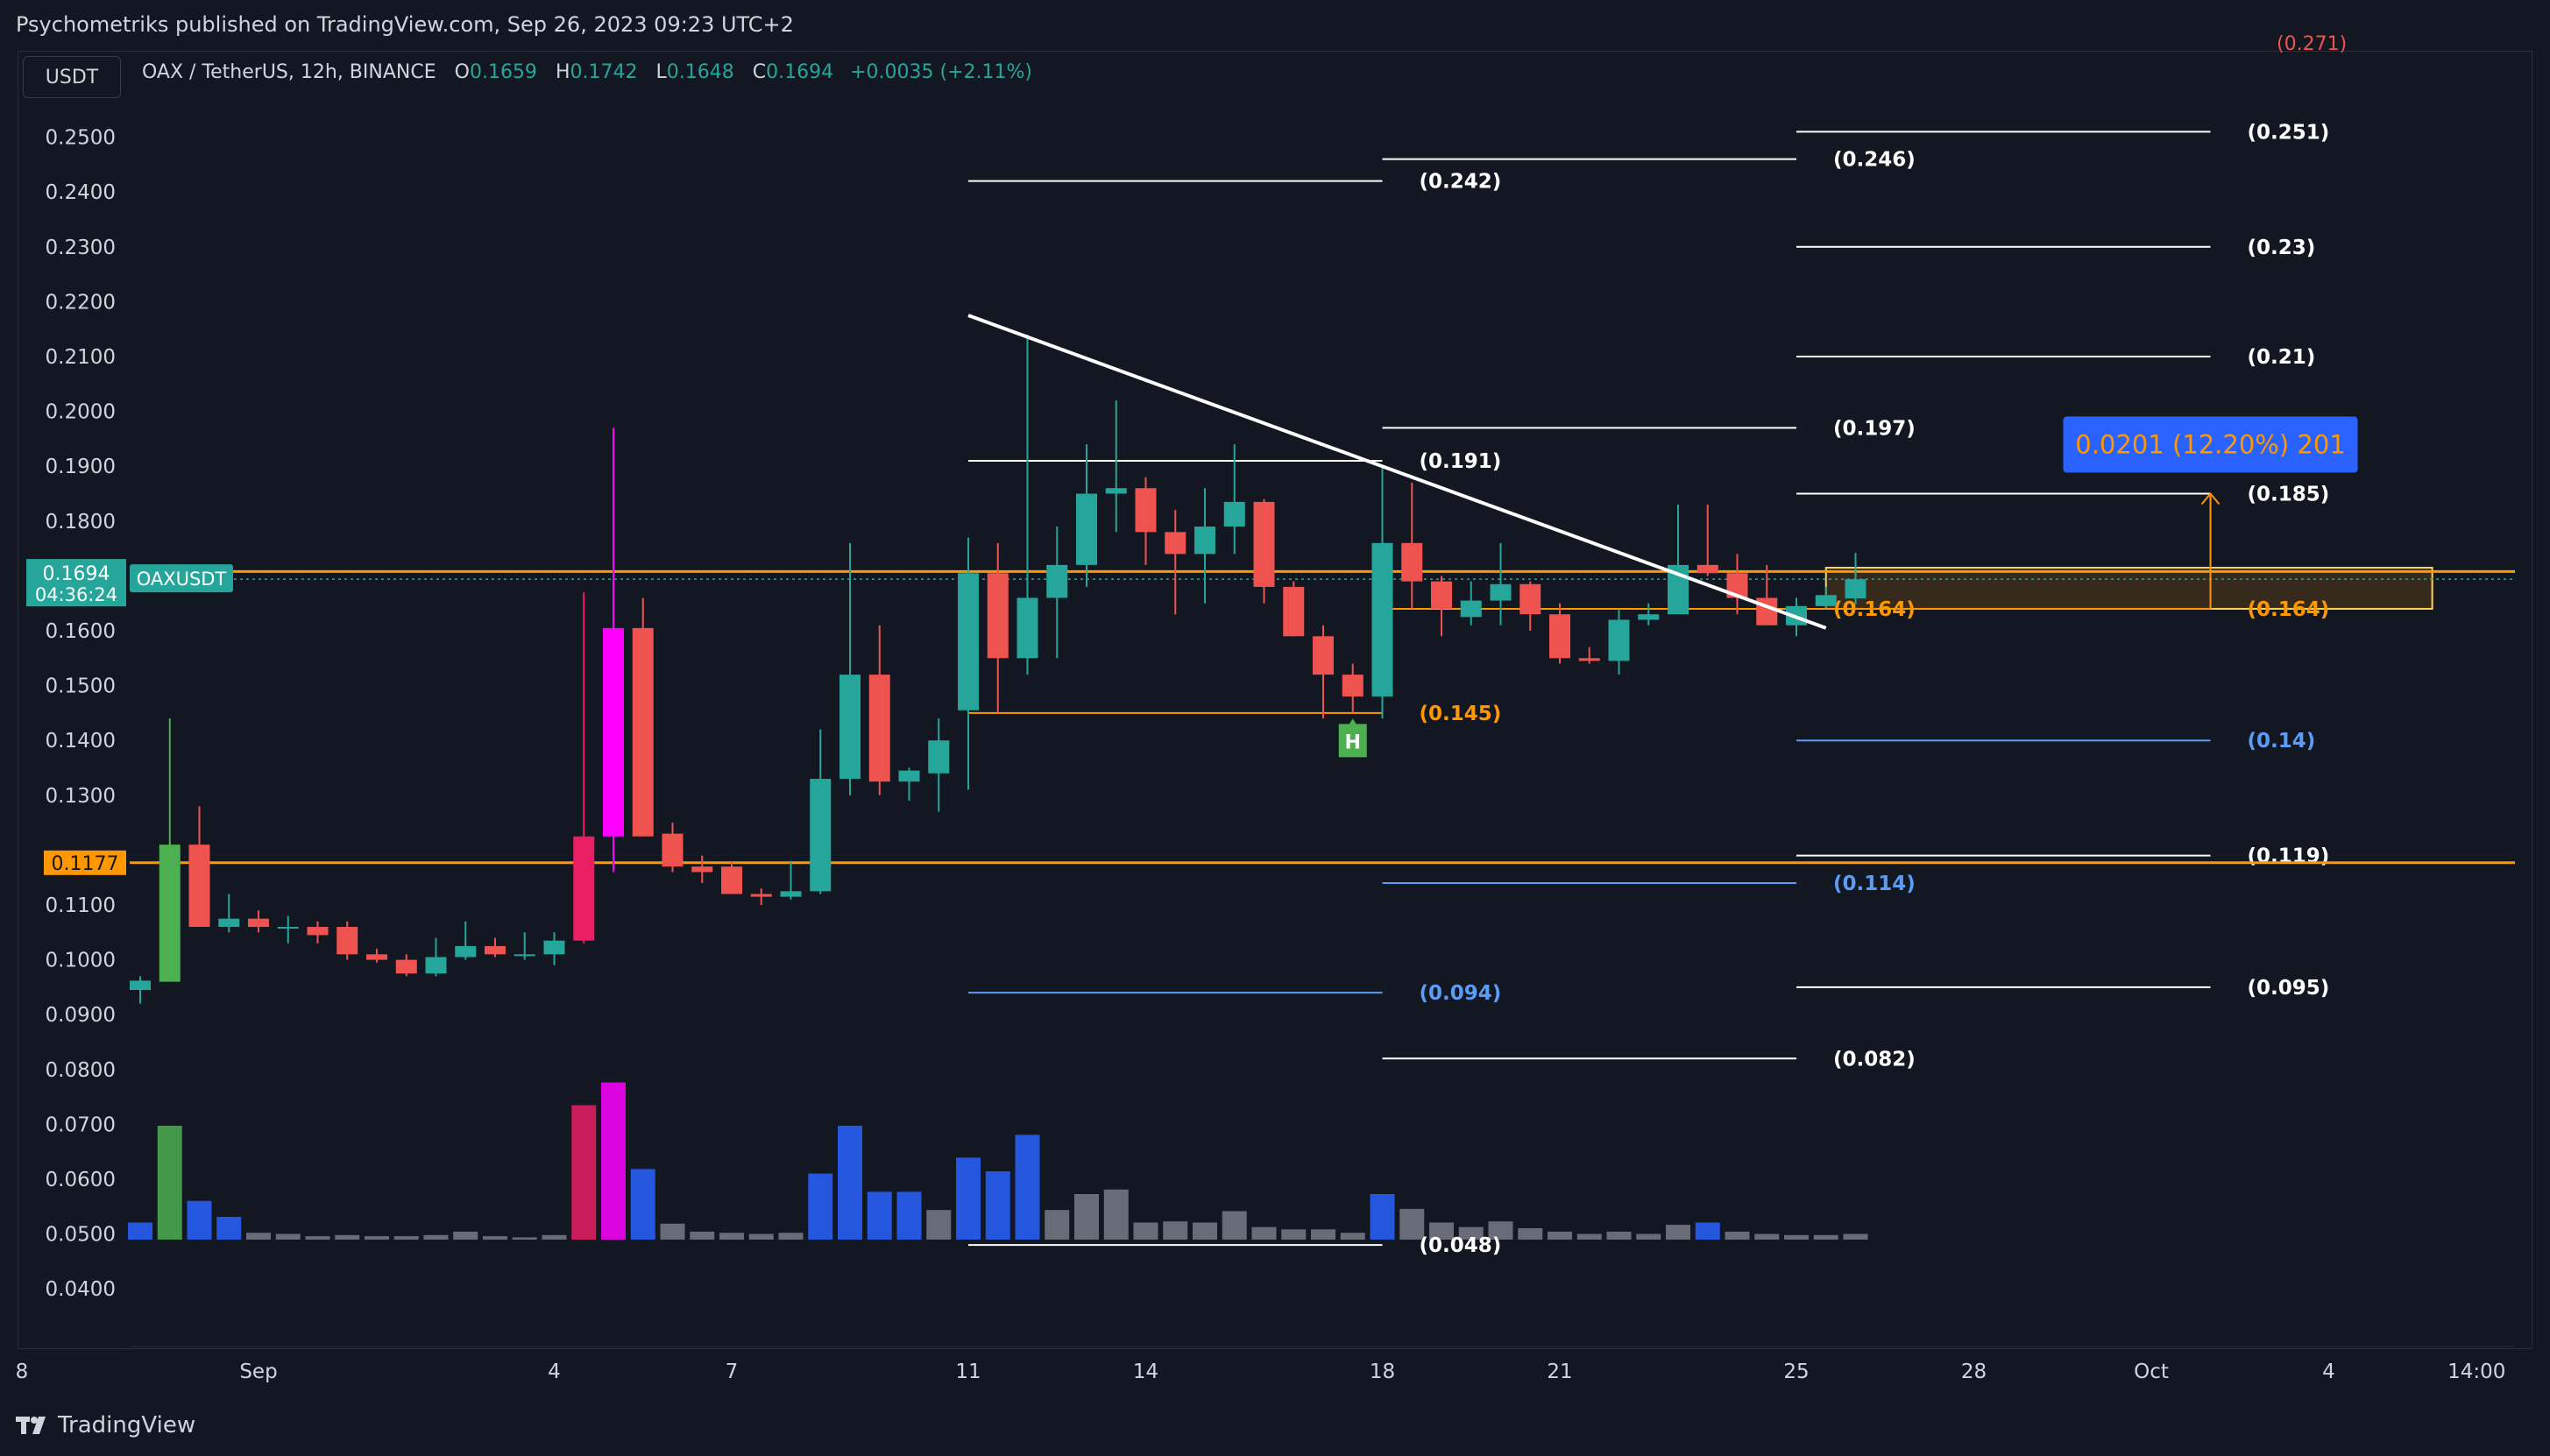 This screenshot has width=2550, height=1456. Describe the element at coordinates (81, 412) in the screenshot. I see `y-tick-label: 0.2000` at that location.